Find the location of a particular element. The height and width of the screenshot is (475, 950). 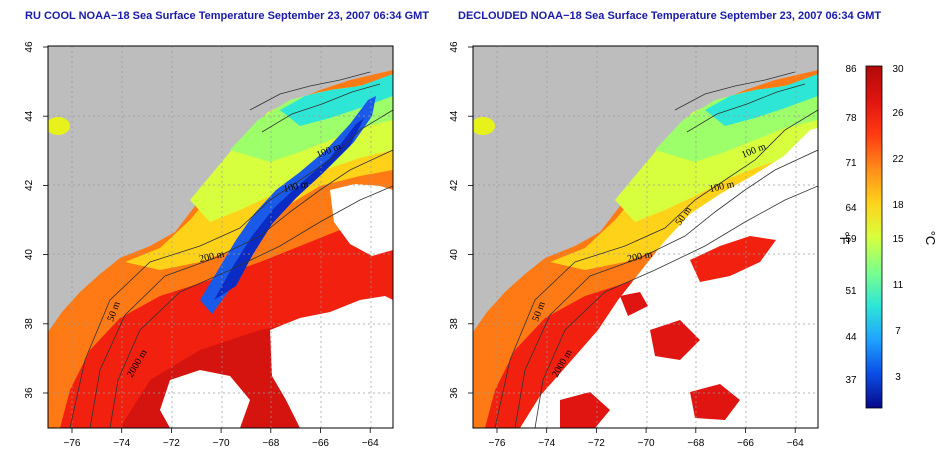

fahrenheit-unit-label: °F is located at coordinates (844, 237).